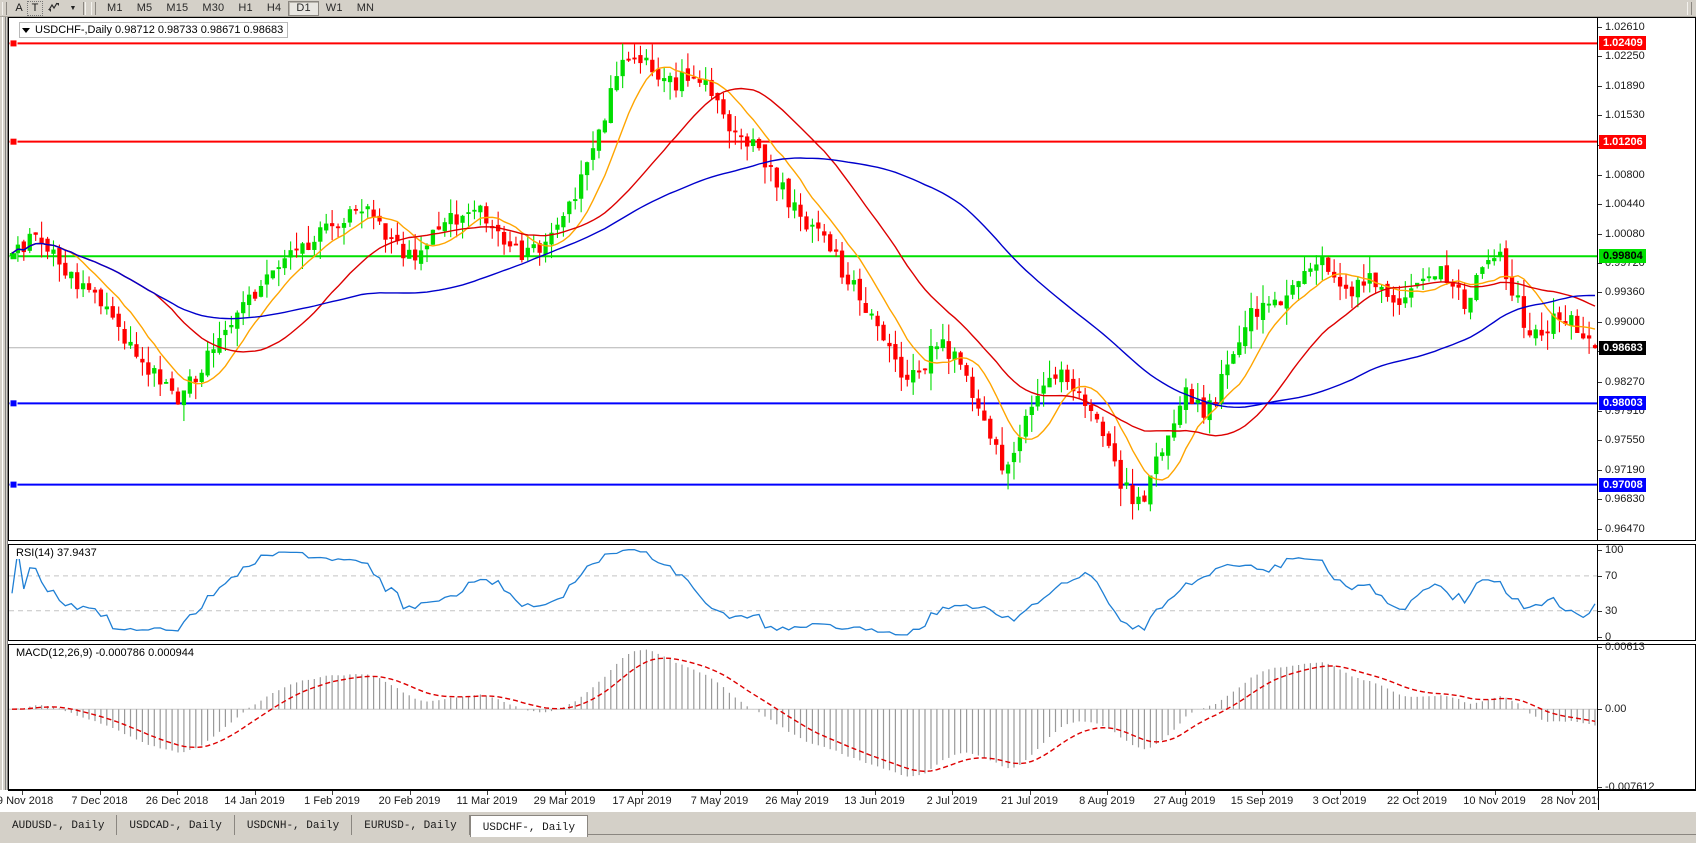 The image size is (1696, 843). What do you see at coordinates (4, 403) in the screenshot?
I see `chart-left-rail` at bounding box center [4, 403].